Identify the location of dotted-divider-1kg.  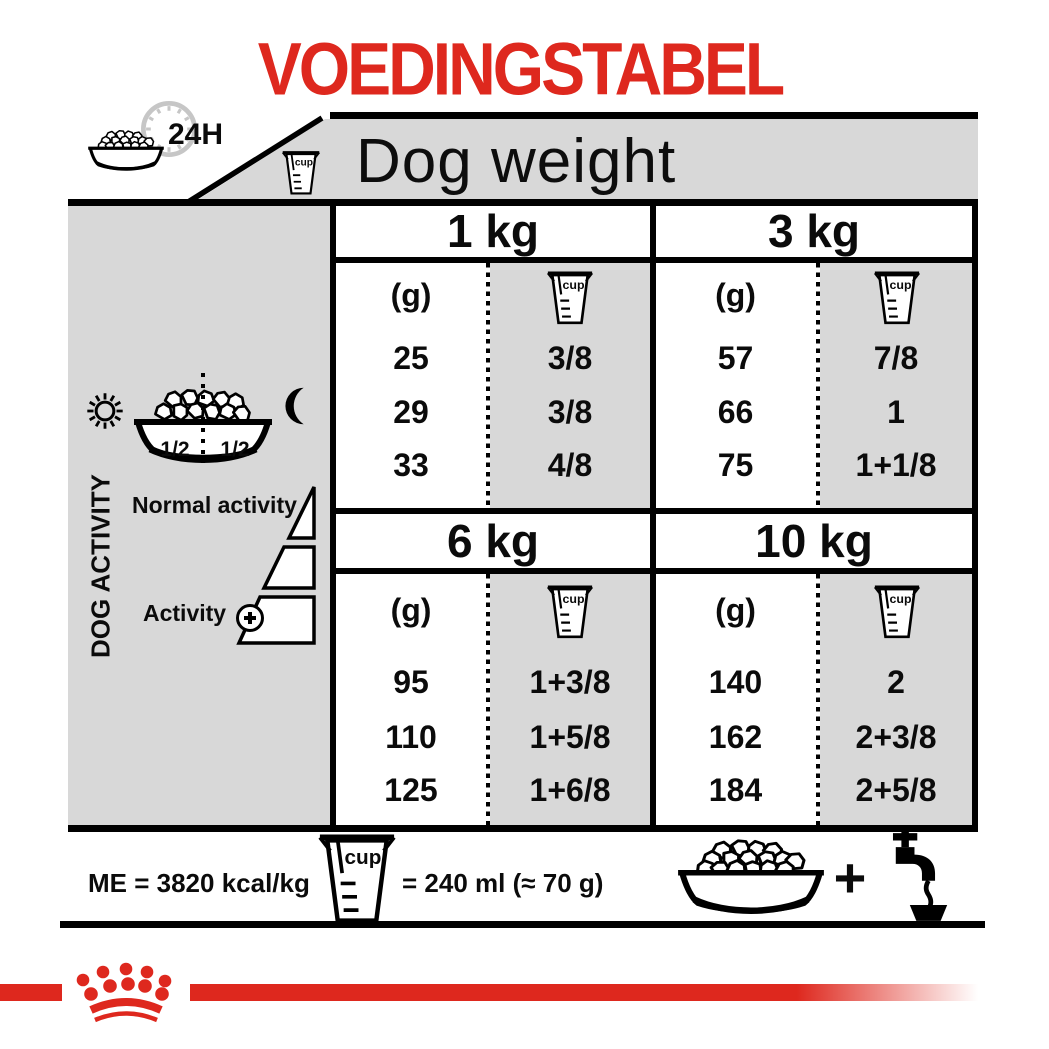
(488, 385).